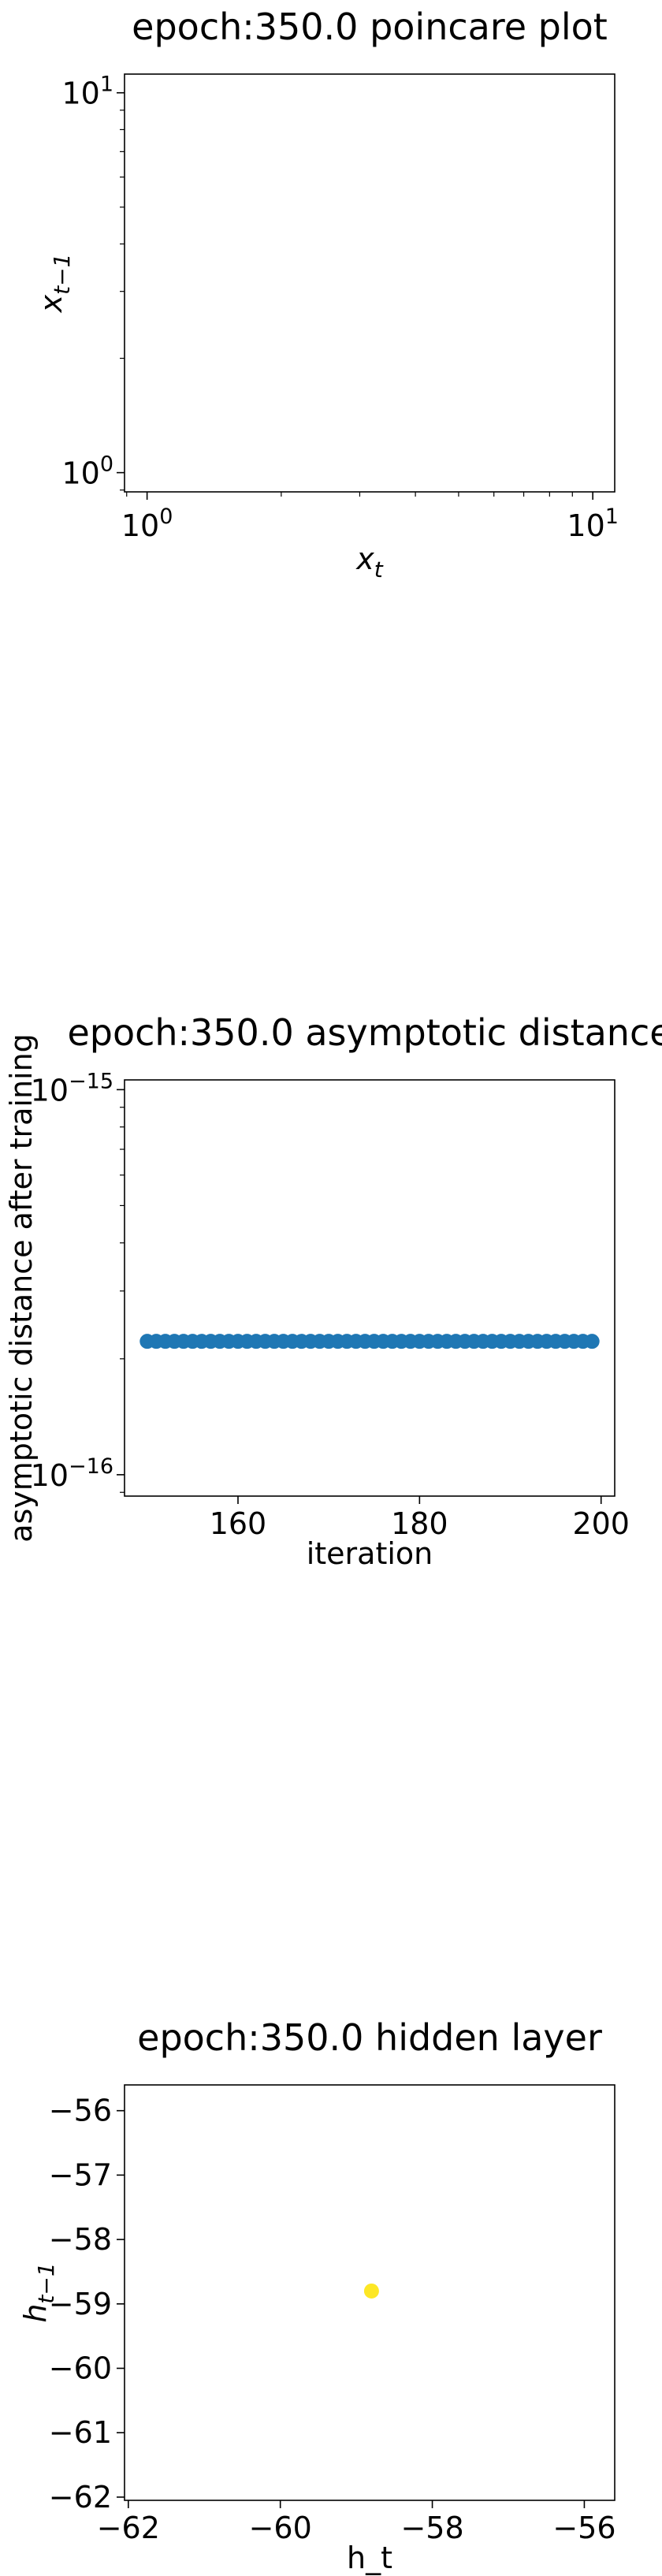 This screenshot has height=2576, width=662. I want to click on x-tick-label: −62, so click(128, 2528).